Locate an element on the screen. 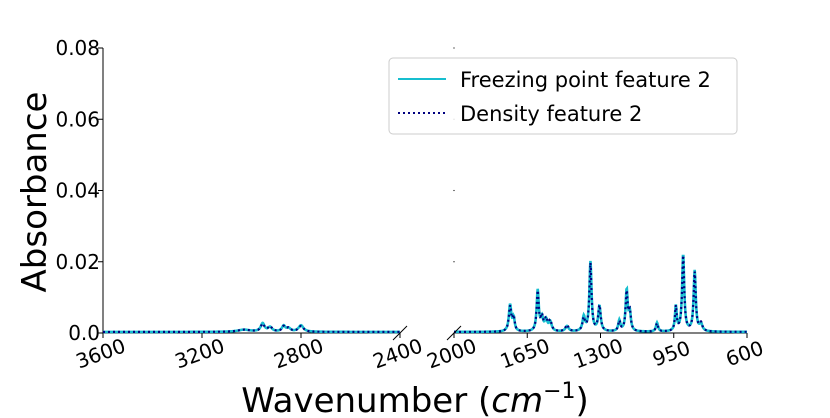 The image size is (830, 418). x-axis-label-open-paren: ( is located at coordinates (484, 399).